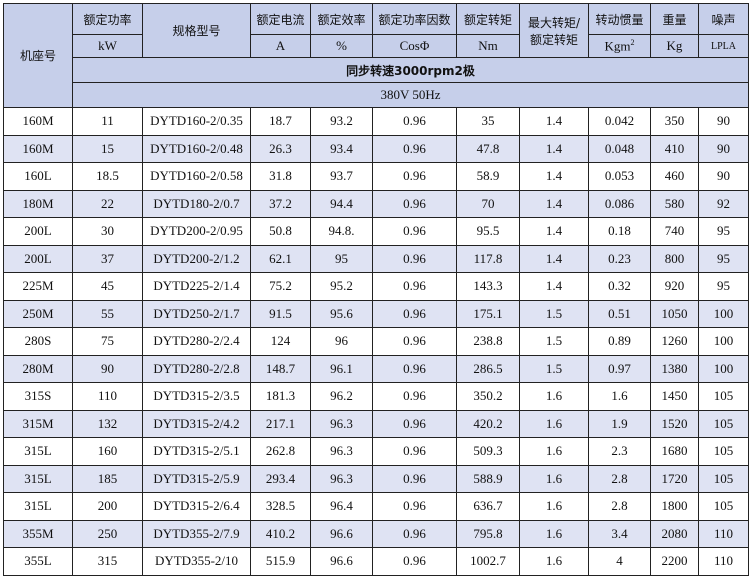 Image resolution: width=750 pixels, height=581 pixels. I want to click on cell-inertia: 3.4, so click(619, 533).